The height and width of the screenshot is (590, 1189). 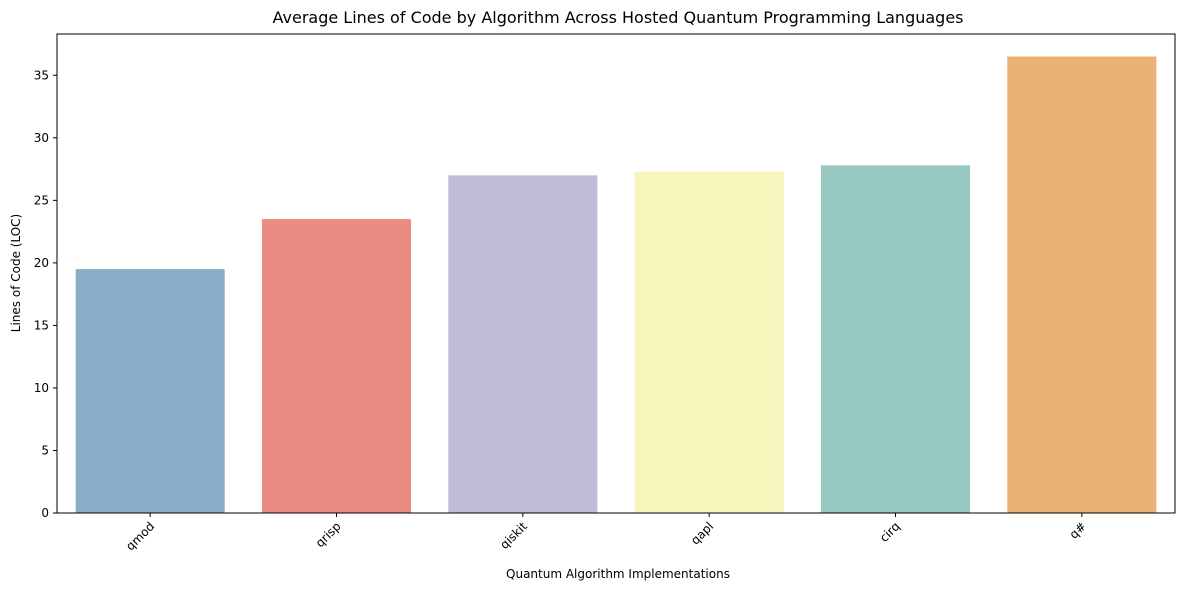 I want to click on y-tick-label: 30, so click(x=41, y=138).